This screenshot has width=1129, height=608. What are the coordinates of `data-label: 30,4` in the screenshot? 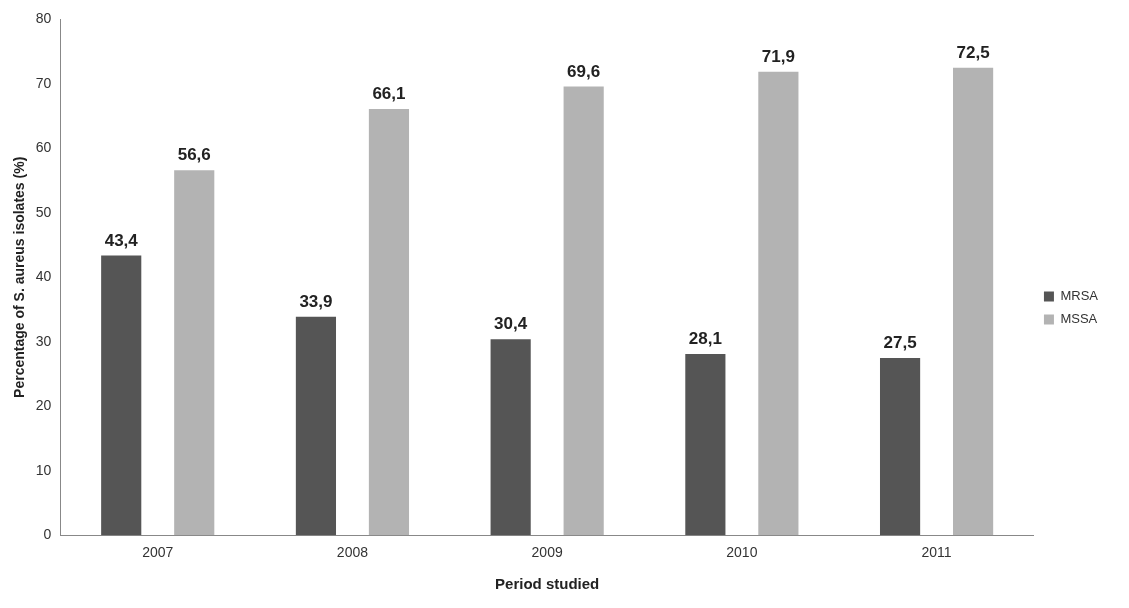 It's located at (511, 324).